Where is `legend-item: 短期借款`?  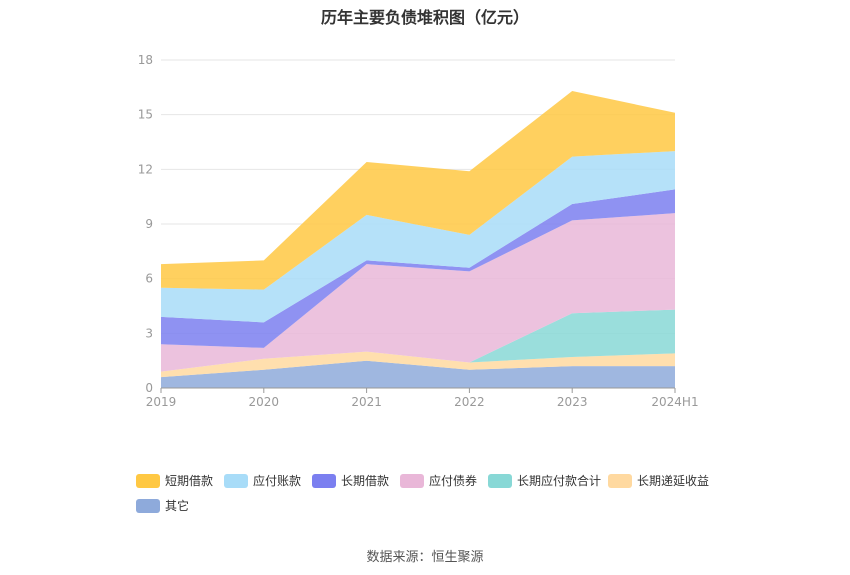 legend-item: 短期借款 is located at coordinates (174, 480).